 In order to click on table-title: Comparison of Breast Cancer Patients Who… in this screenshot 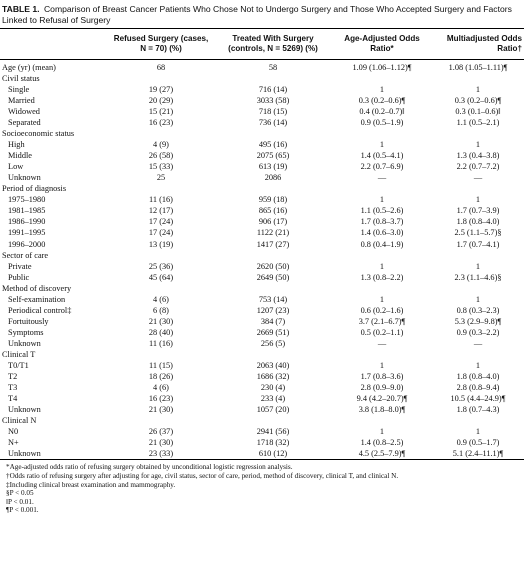, I will do `click(257, 14)`.